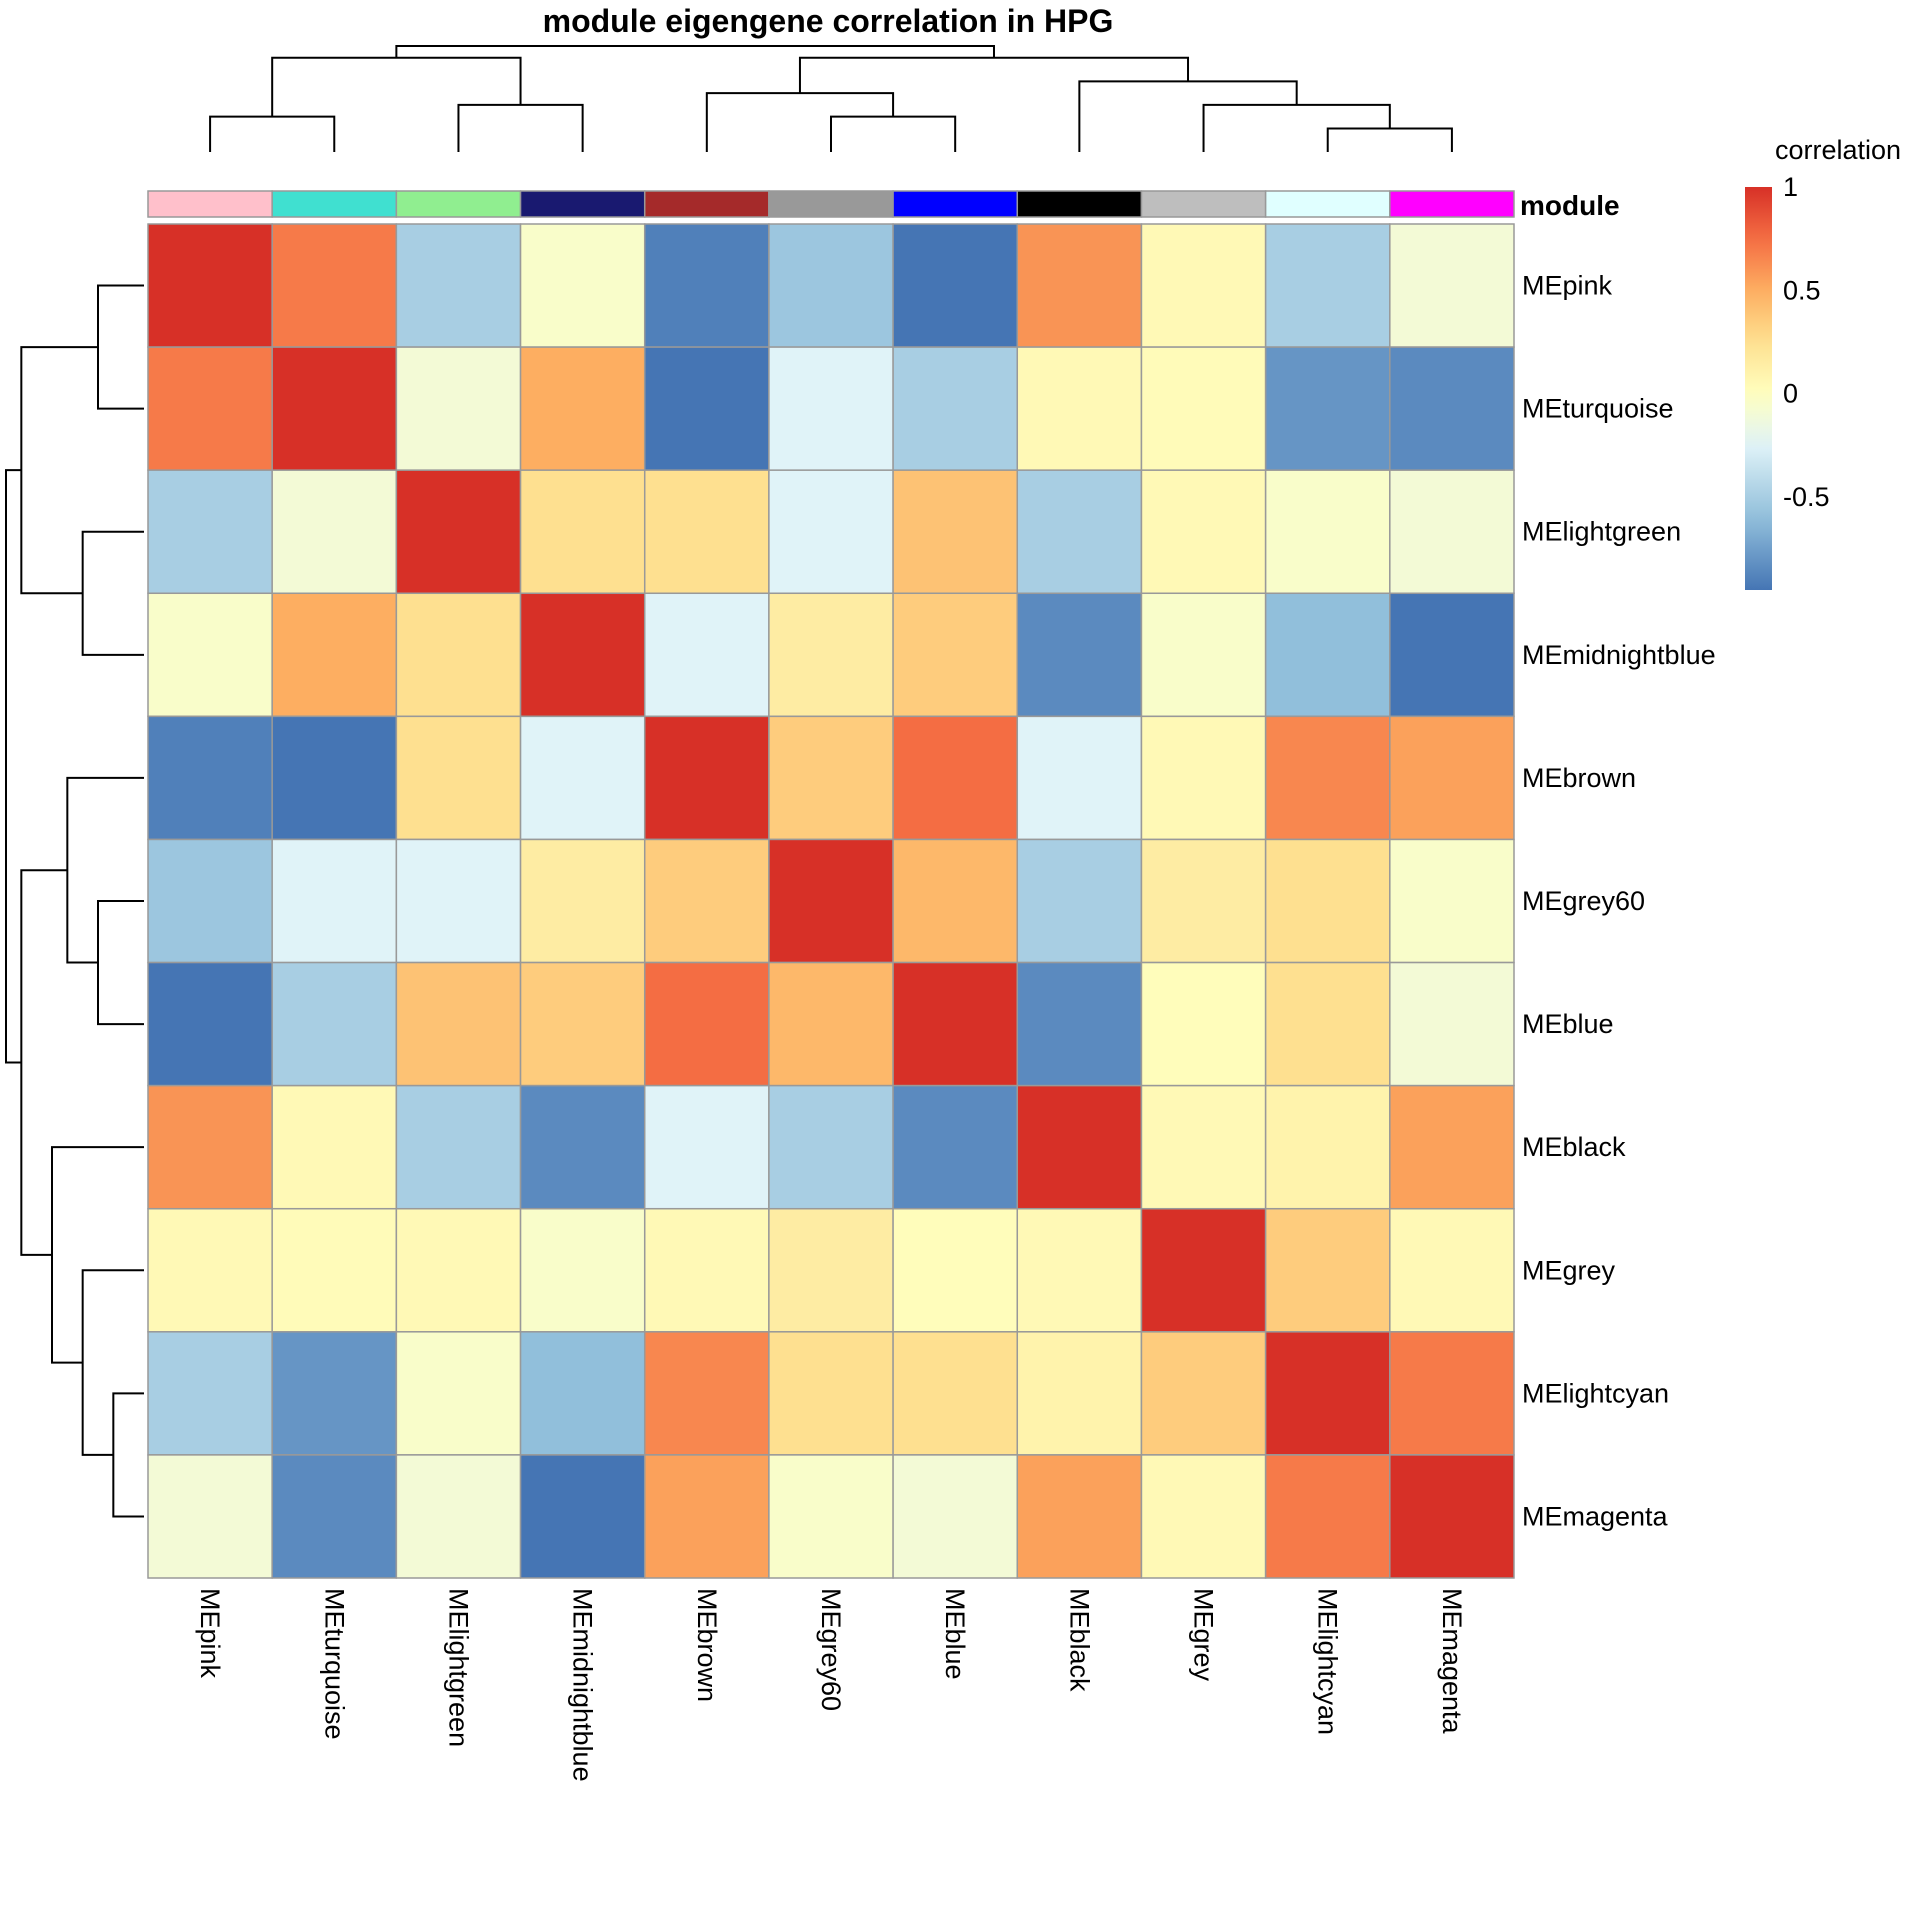 This screenshot has height=1920, width=1920. What do you see at coordinates (831, 204) in the screenshot?
I see `module-annotation-bar` at bounding box center [831, 204].